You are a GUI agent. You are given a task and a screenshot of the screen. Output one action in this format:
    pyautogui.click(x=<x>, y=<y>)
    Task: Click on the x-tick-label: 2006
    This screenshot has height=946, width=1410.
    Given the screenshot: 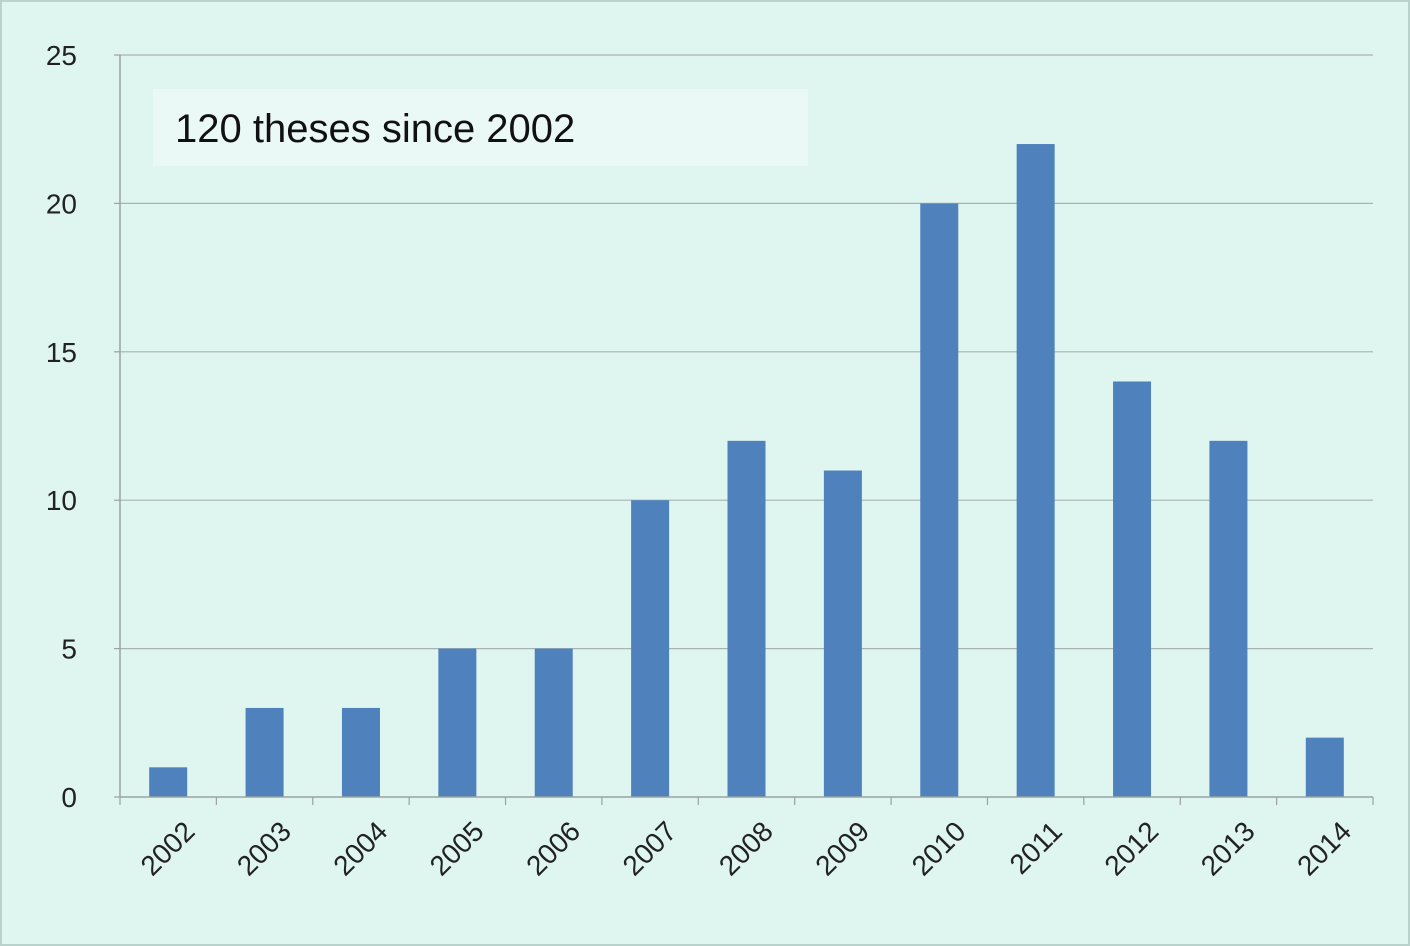 What is the action you would take?
    pyautogui.click(x=553, y=848)
    